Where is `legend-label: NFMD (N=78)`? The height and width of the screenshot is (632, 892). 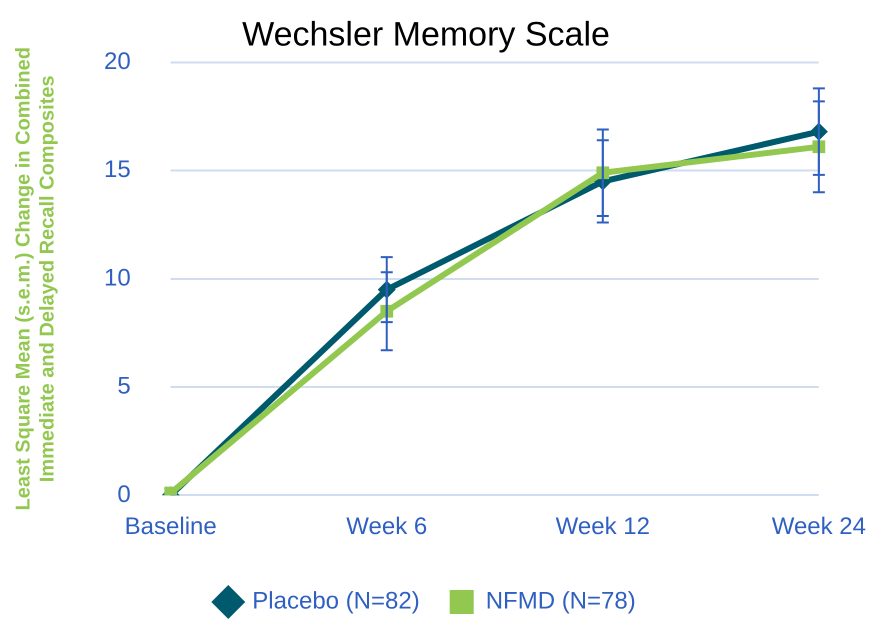
legend-label: NFMD (N=78) is located at coordinates (561, 601).